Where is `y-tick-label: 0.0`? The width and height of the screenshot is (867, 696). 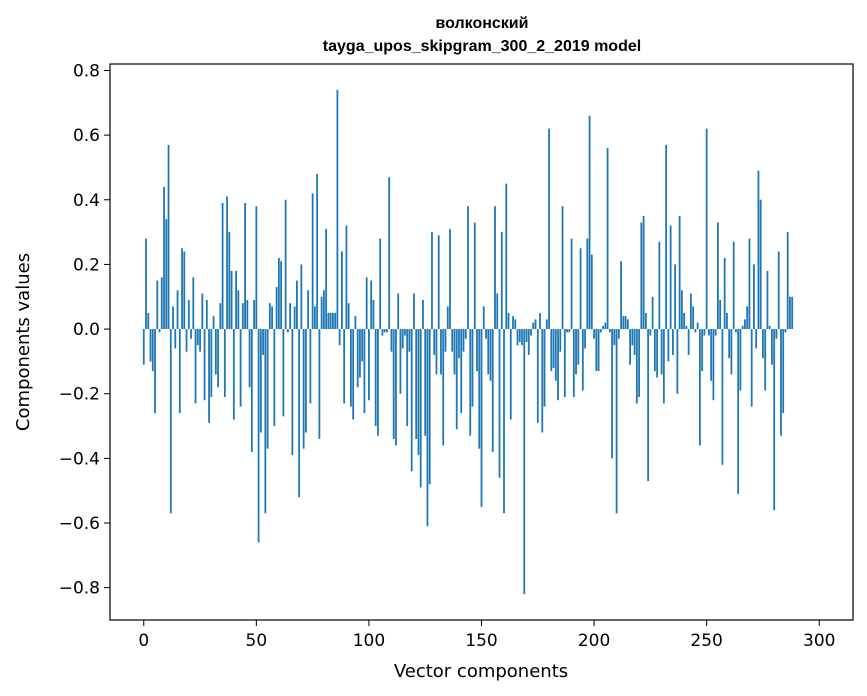
y-tick-label: 0.0 is located at coordinates (86, 330).